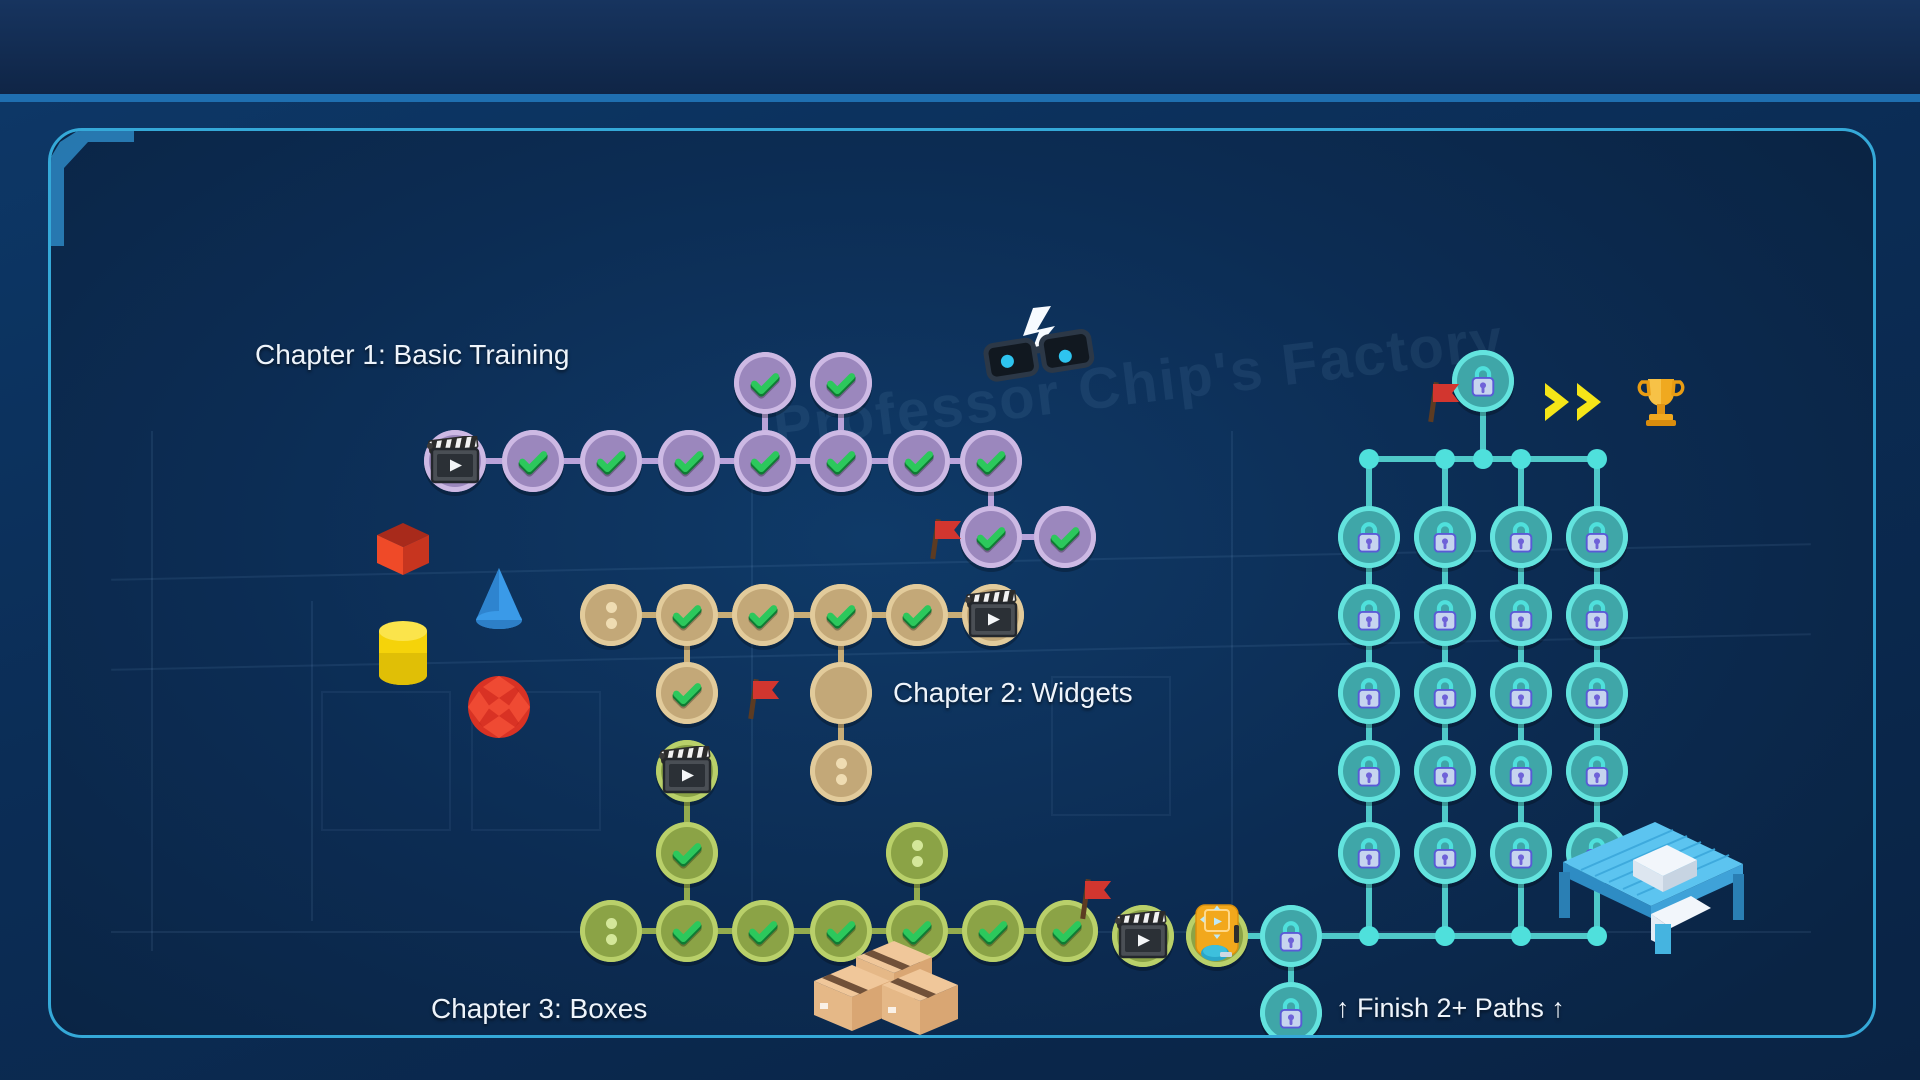 The height and width of the screenshot is (1080, 1920). What do you see at coordinates (539, 1008) in the screenshot?
I see `chapter-3-label: Chapter 3: Boxes` at bounding box center [539, 1008].